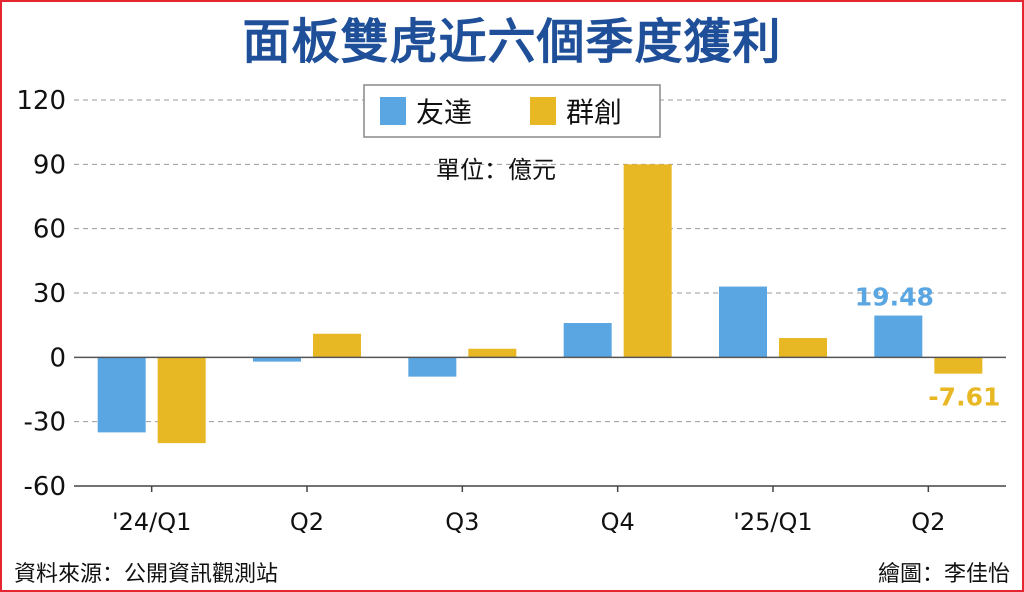 Image resolution: width=1024 pixels, height=592 pixels. Describe the element at coordinates (496, 170) in the screenshot. I see `unit-label: 單位：億元` at that location.